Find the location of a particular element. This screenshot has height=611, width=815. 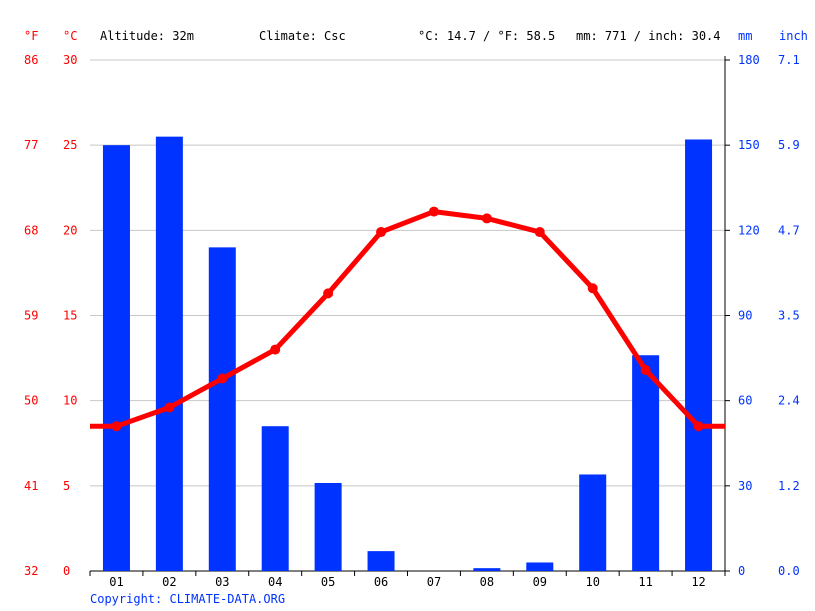

inch-tick-label: 2.4 is located at coordinates (789, 401).